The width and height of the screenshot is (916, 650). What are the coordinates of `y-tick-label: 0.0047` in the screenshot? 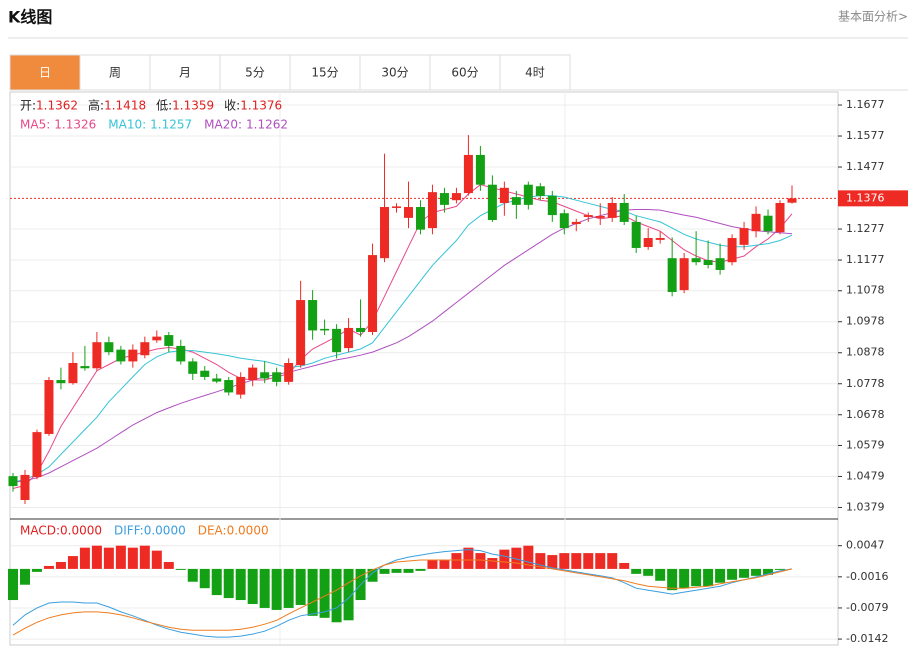 It's located at (865, 545).